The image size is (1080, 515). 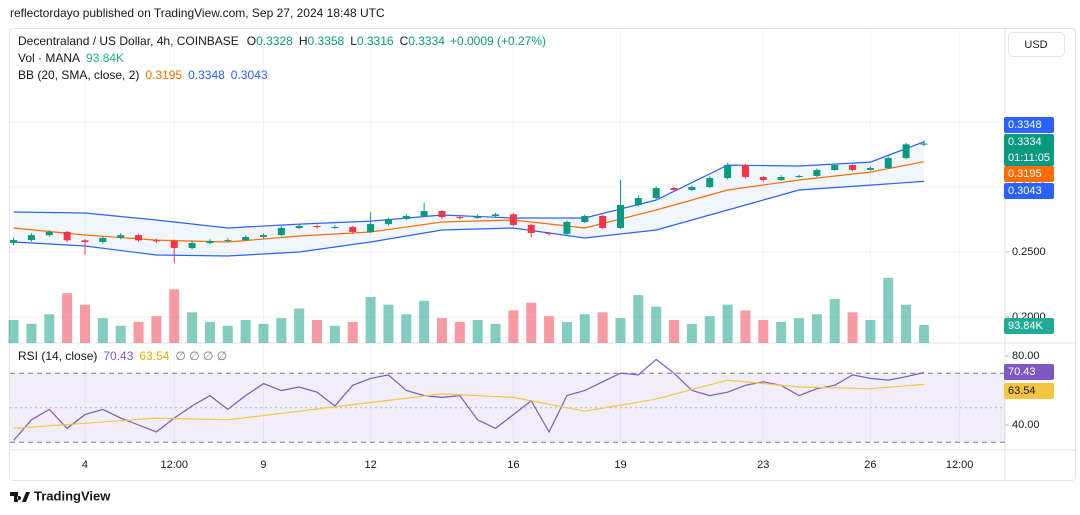 I want to click on ohlc-key: O, so click(x=251, y=41).